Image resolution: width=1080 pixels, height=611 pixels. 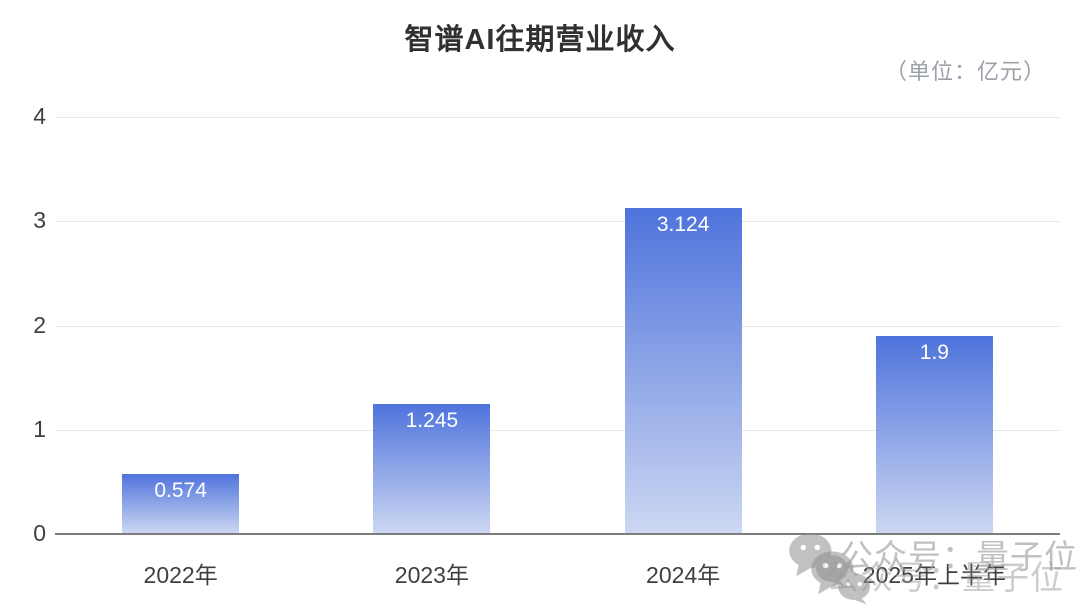 What do you see at coordinates (39, 428) in the screenshot?
I see `y-axis-tick-label: 1` at bounding box center [39, 428].